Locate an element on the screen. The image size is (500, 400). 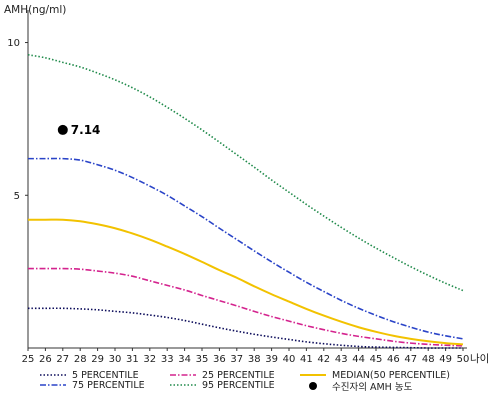
x-tick-label: 45 is located at coordinates (376, 359).